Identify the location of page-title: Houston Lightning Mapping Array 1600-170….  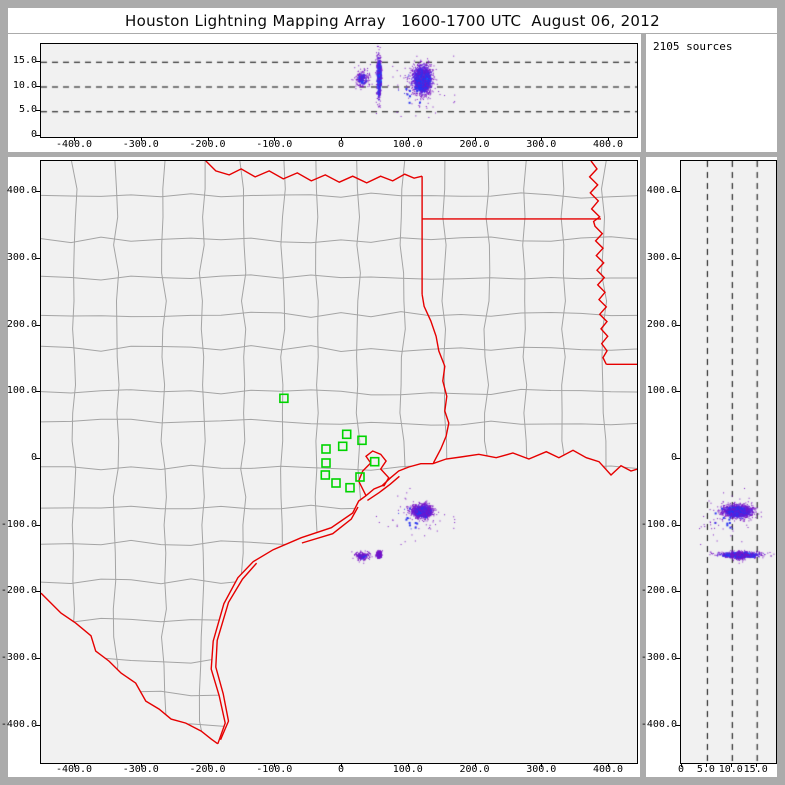
(392, 20).